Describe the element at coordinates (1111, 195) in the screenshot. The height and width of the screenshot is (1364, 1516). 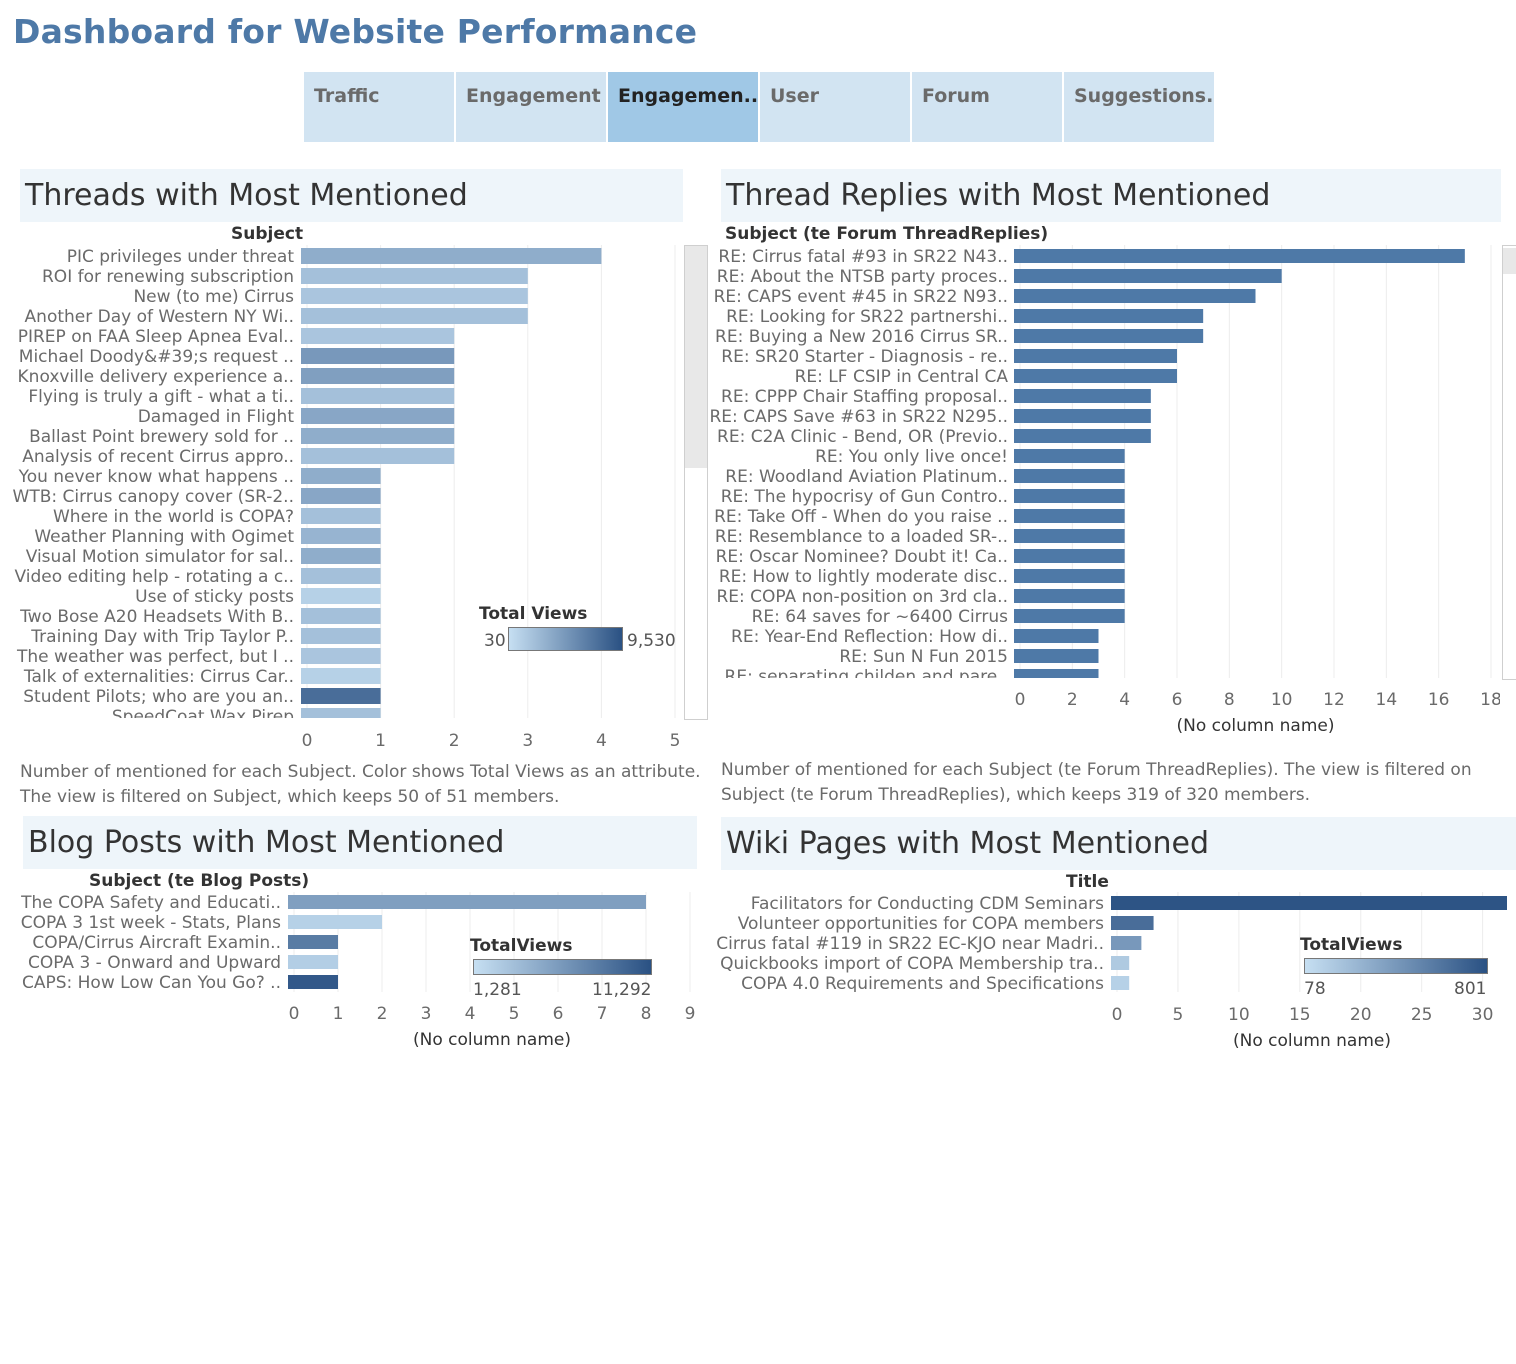
I see `replies-panel-title: Thread Replies with Most Mentioned` at that location.